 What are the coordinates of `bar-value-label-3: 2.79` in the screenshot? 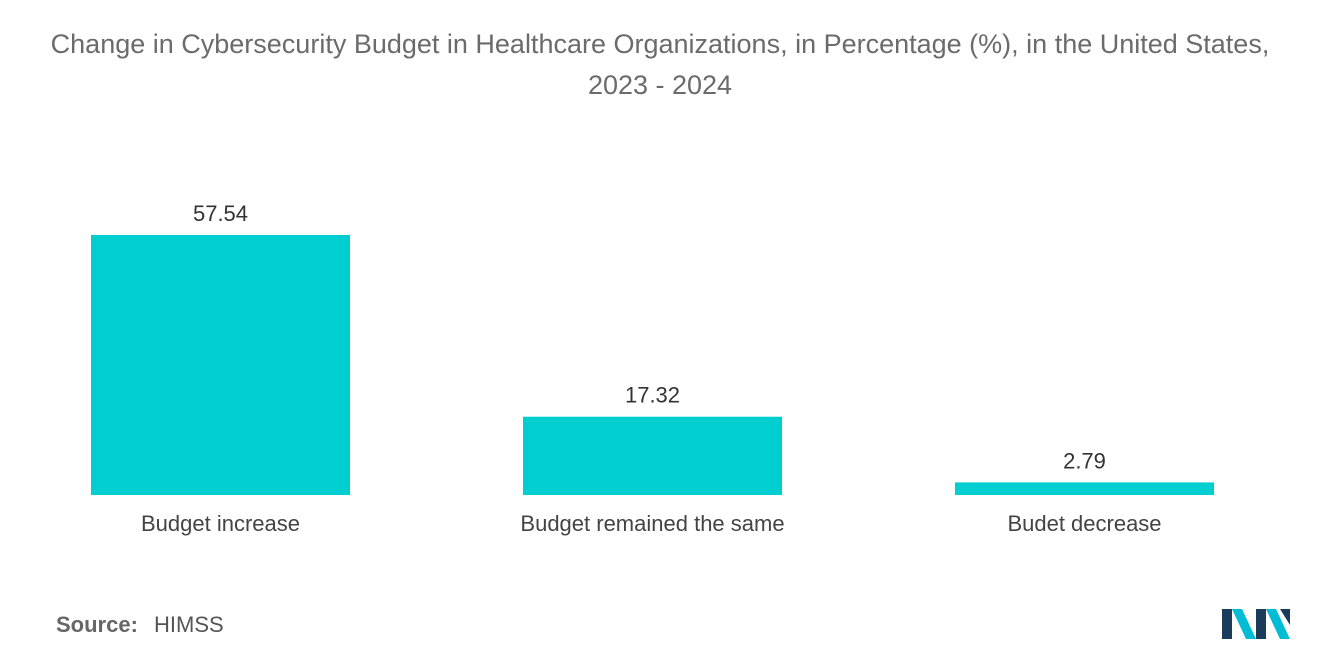 It's located at (1084, 460).